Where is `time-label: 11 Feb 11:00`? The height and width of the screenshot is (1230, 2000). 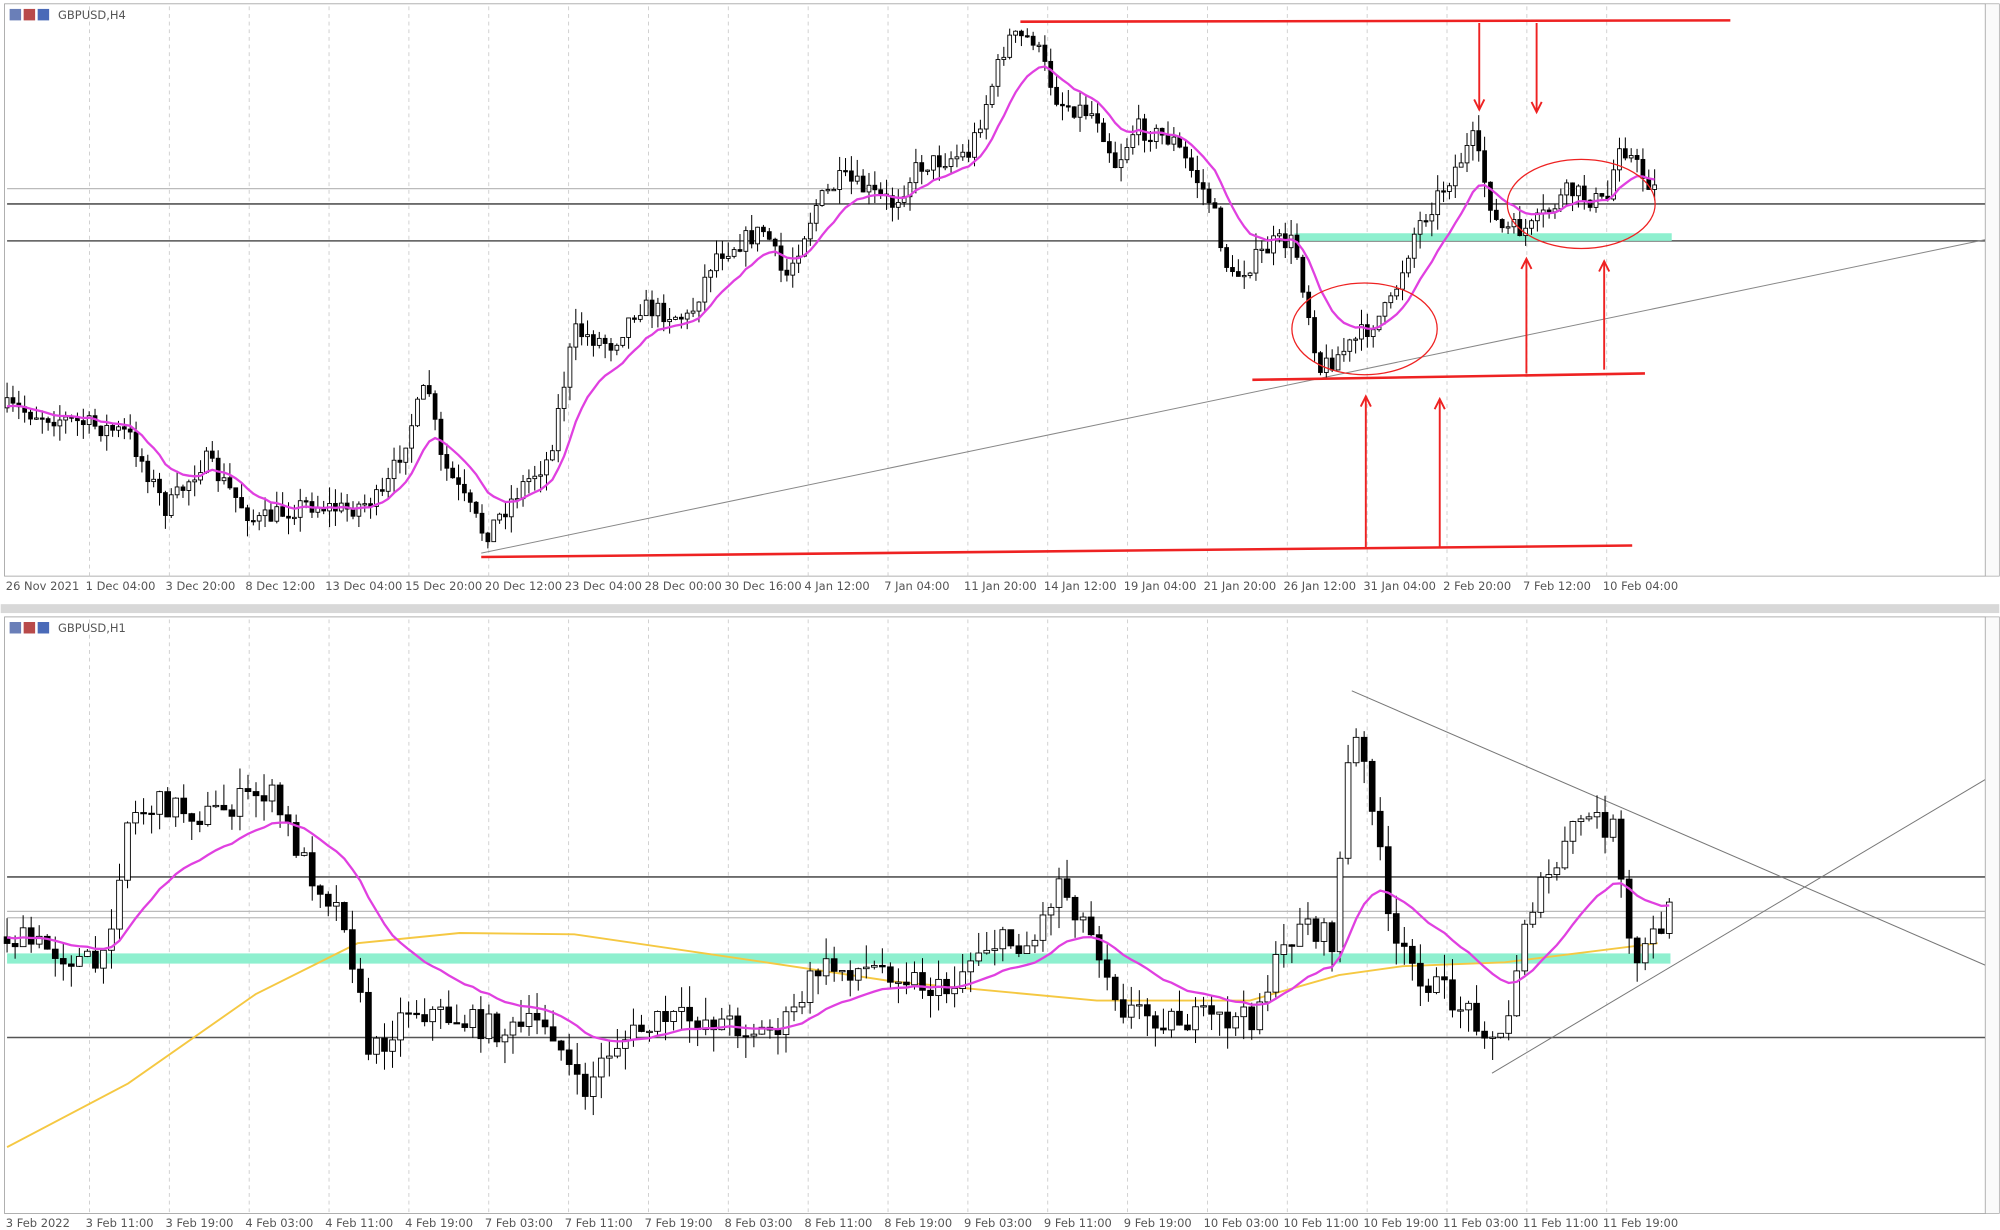 time-label: 11 Feb 11:00 is located at coordinates (1560, 1223).